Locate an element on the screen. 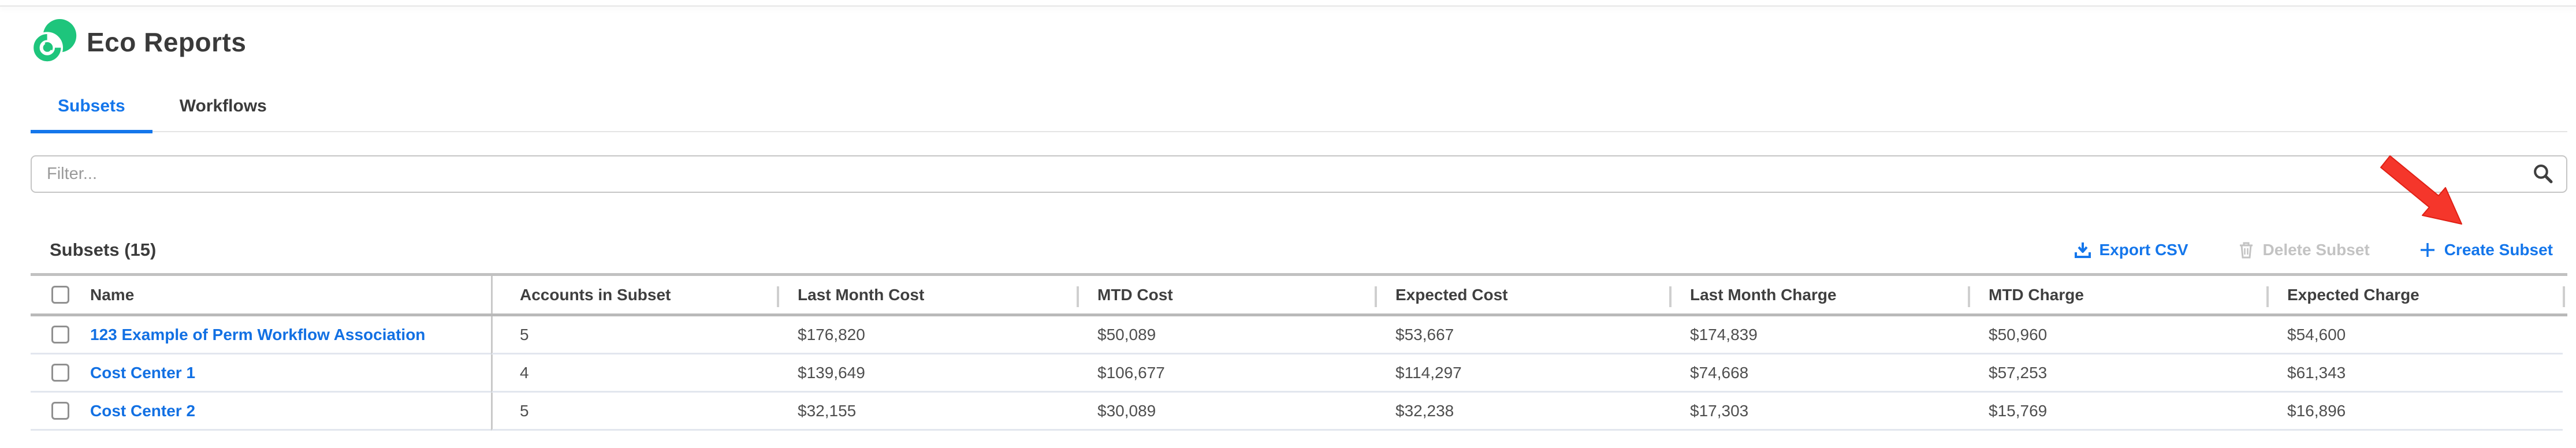  subset-name-cell: 123 Example of Perm Workflow Association is located at coordinates (286, 335).